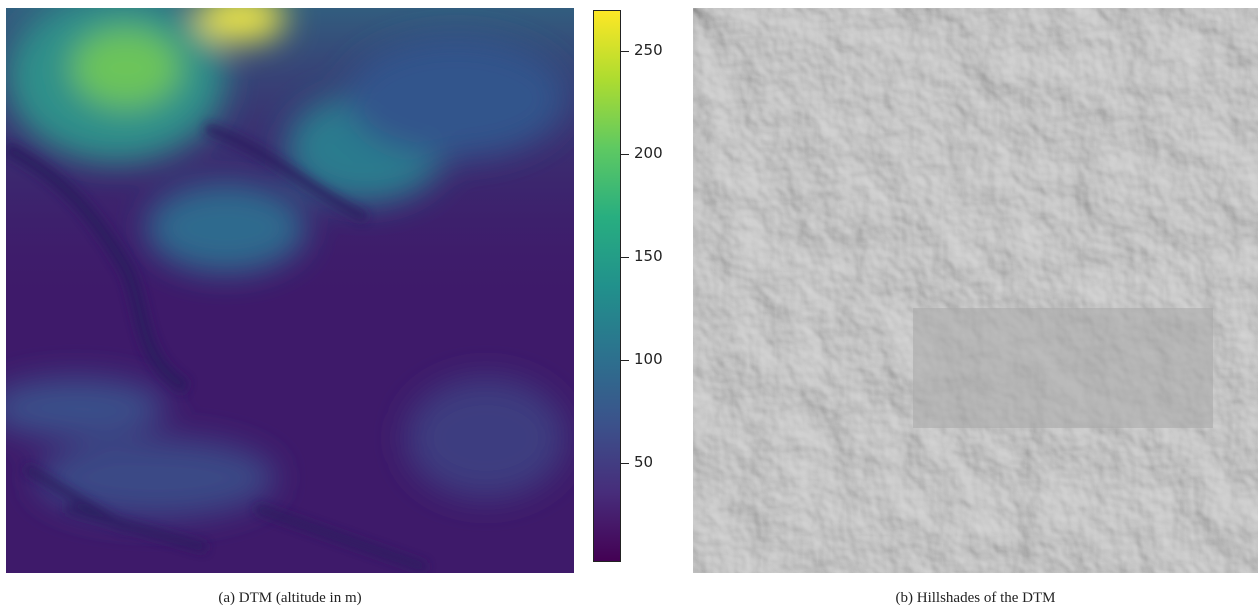 The height and width of the screenshot is (615, 1258). I want to click on colorbar-tick-label: 250, so click(648, 50).